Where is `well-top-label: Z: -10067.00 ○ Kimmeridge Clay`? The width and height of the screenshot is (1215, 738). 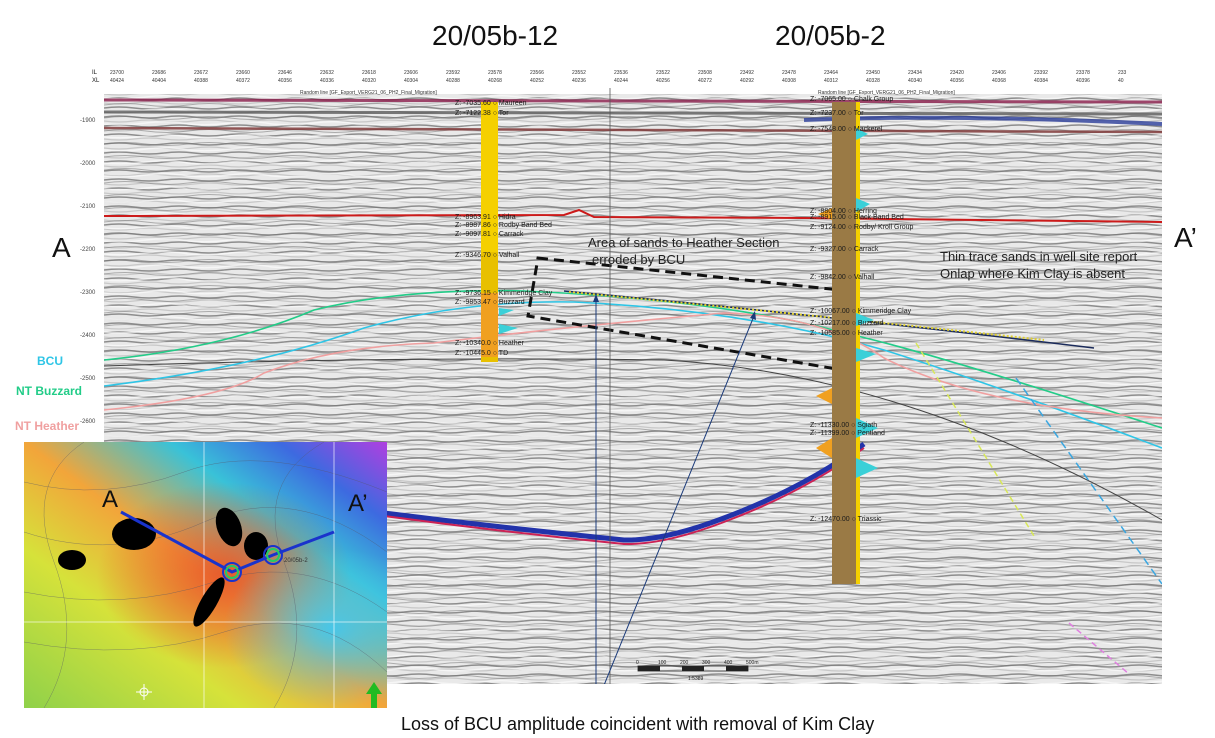
well-top-label: Z: -10067.00 ○ Kimmeridge Clay is located at coordinates (860, 311).